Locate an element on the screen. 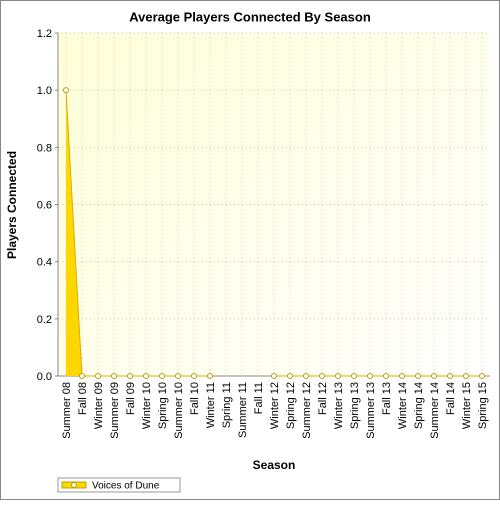 This screenshot has height=505, width=500. chart-title: Average Players Connected By Season is located at coordinates (250, 16).